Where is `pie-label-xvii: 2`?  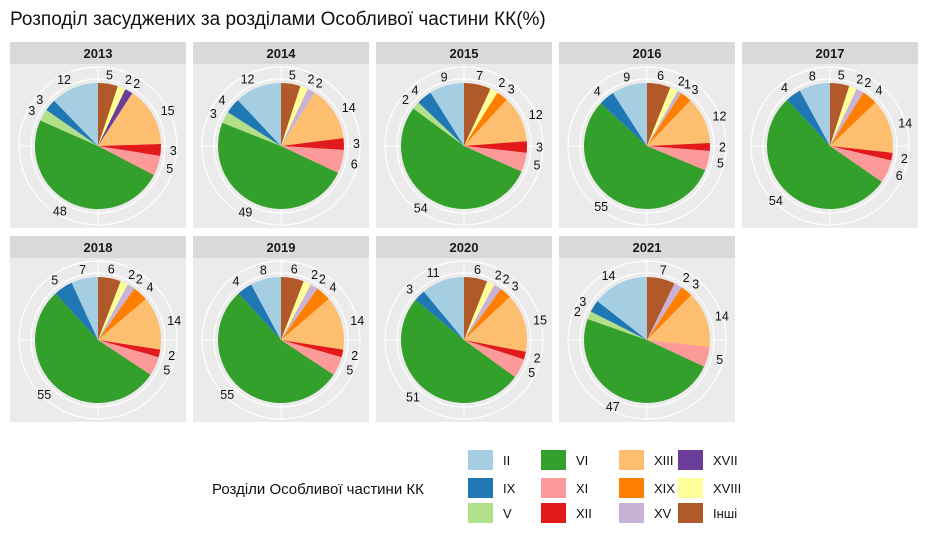 pie-label-xvii: 2 is located at coordinates (136, 84).